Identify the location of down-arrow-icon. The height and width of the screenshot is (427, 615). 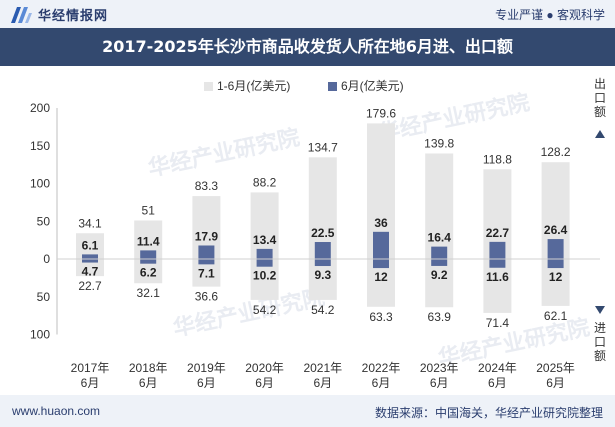
(600, 310).